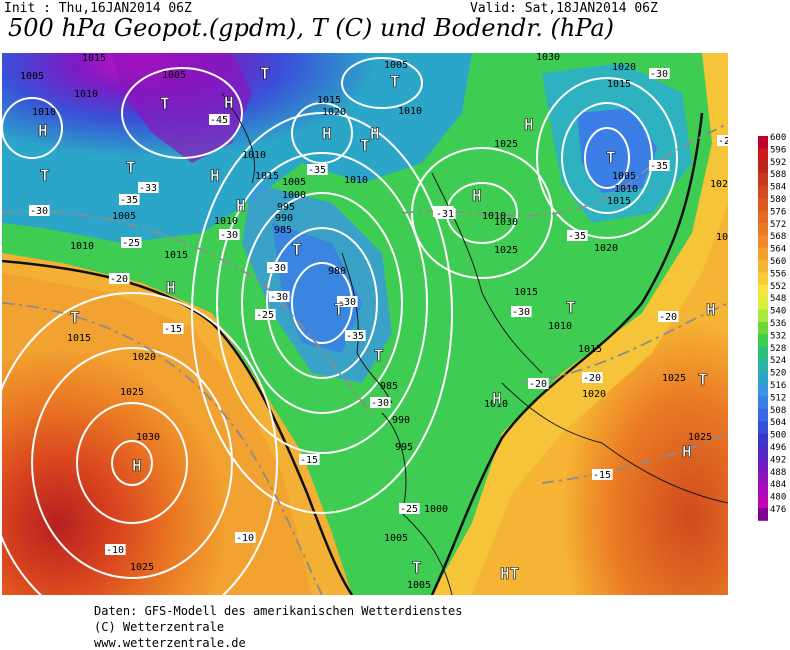  I want to click on legend-tick-2: 592, so click(778, 163).